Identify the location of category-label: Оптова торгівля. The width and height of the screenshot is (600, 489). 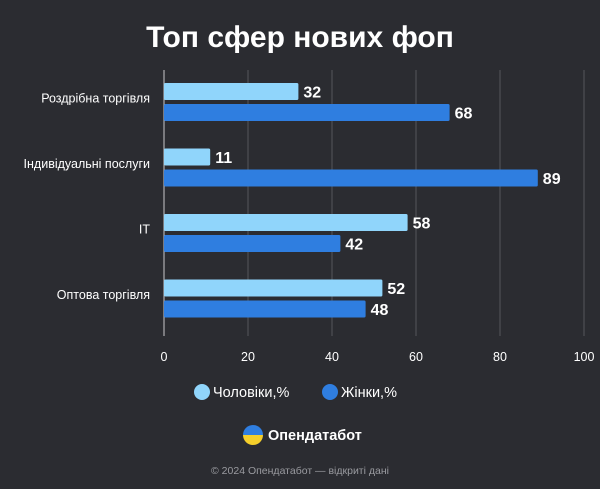
(103, 295).